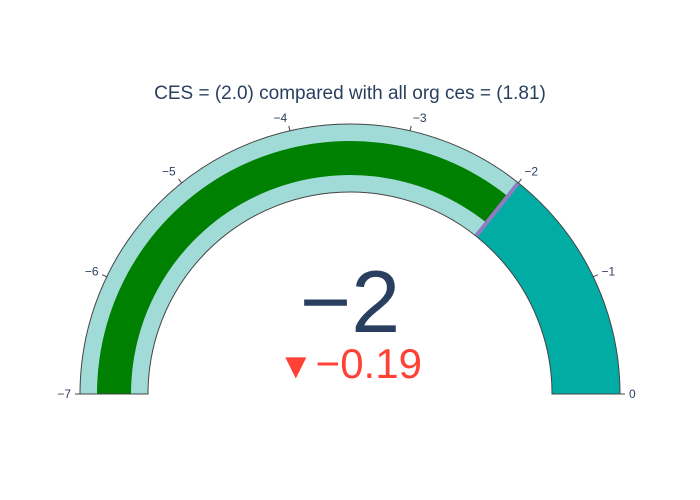  I want to click on tick-label: −6, so click(92, 271).